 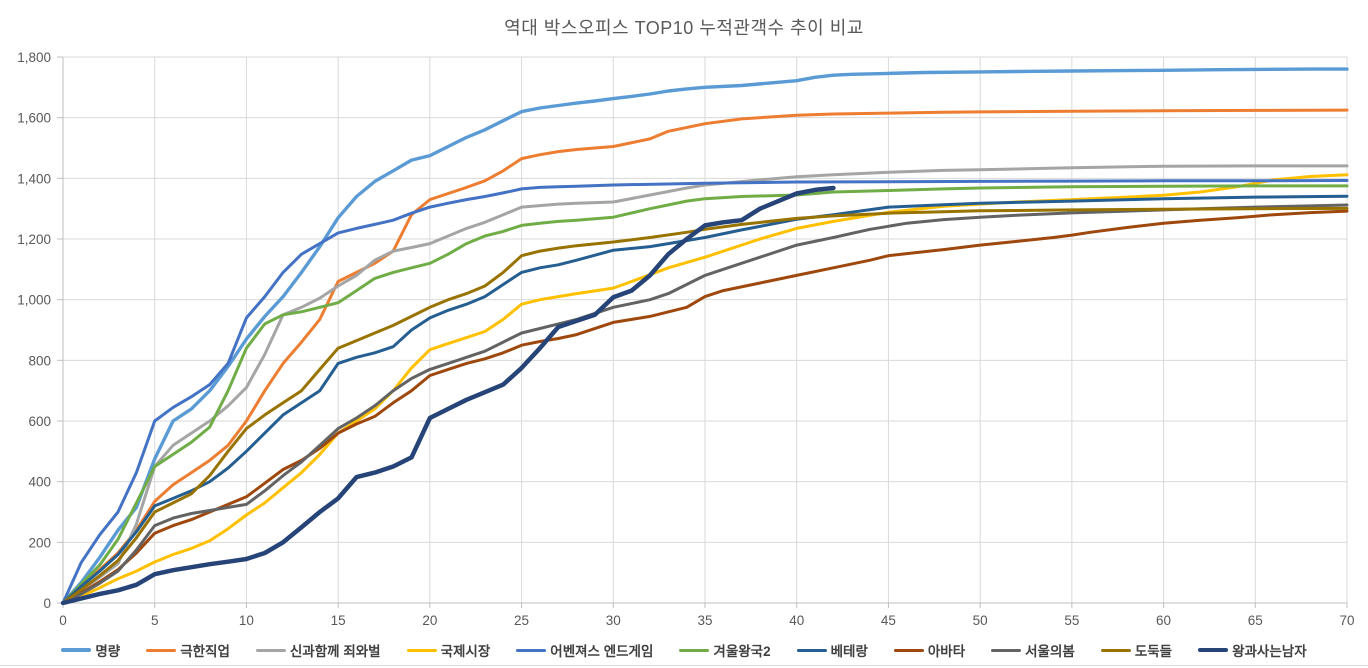 I want to click on x-tick-label: 35, so click(x=704, y=620).